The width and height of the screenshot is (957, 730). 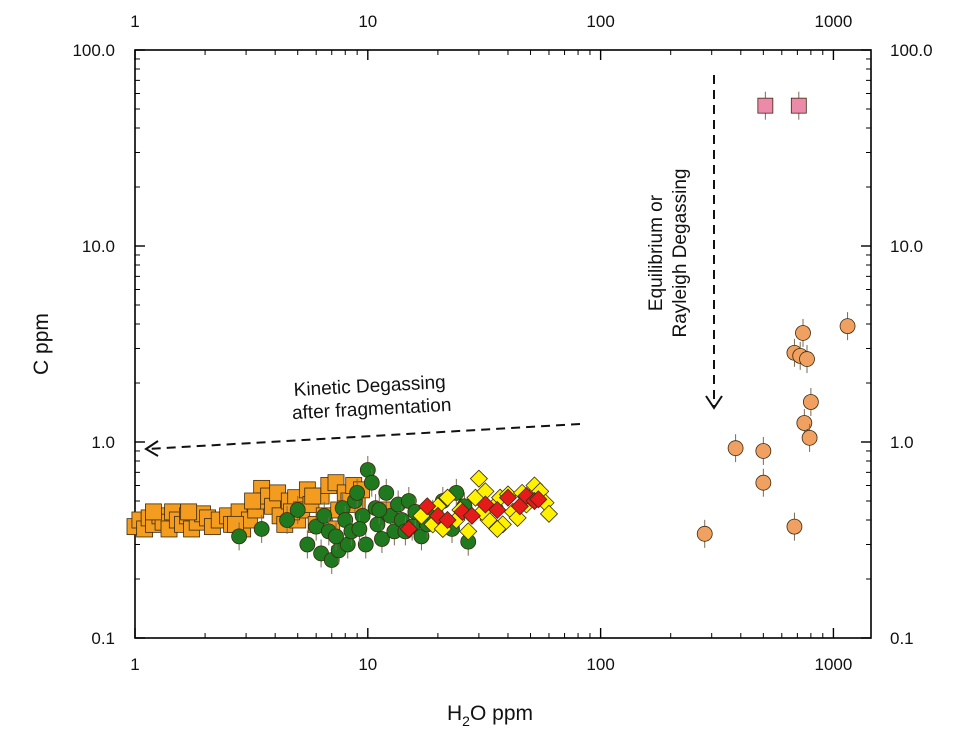 I want to click on y-tick-label-right: 0.1, so click(x=902, y=638).